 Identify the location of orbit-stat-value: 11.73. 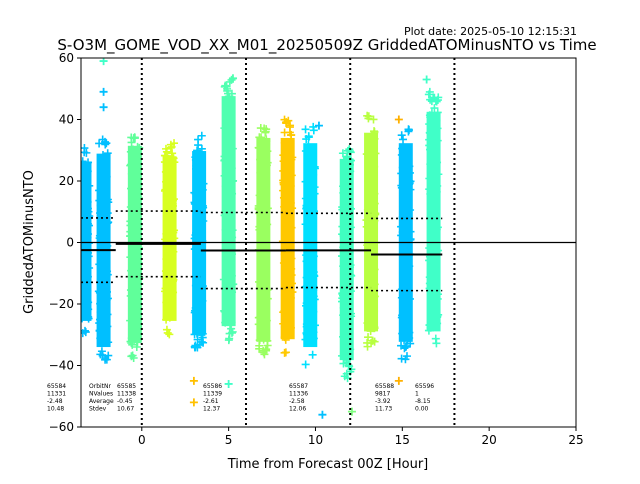
(383, 409).